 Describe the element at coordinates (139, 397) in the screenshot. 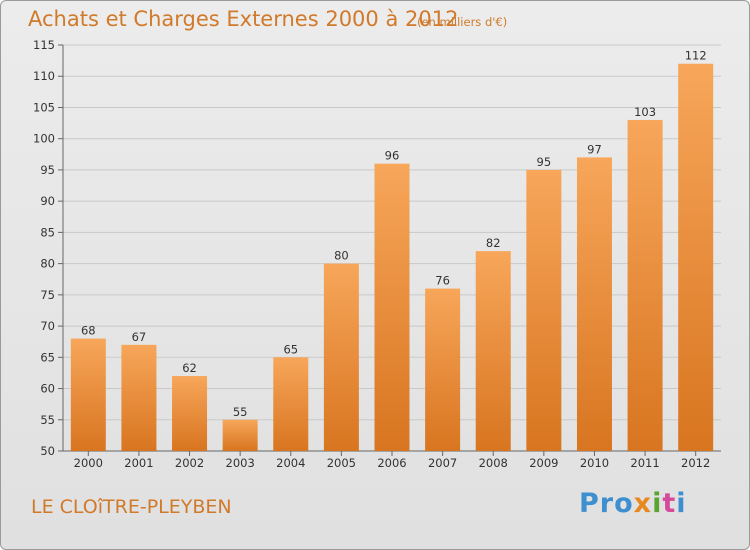

I see `bar-2001` at that location.